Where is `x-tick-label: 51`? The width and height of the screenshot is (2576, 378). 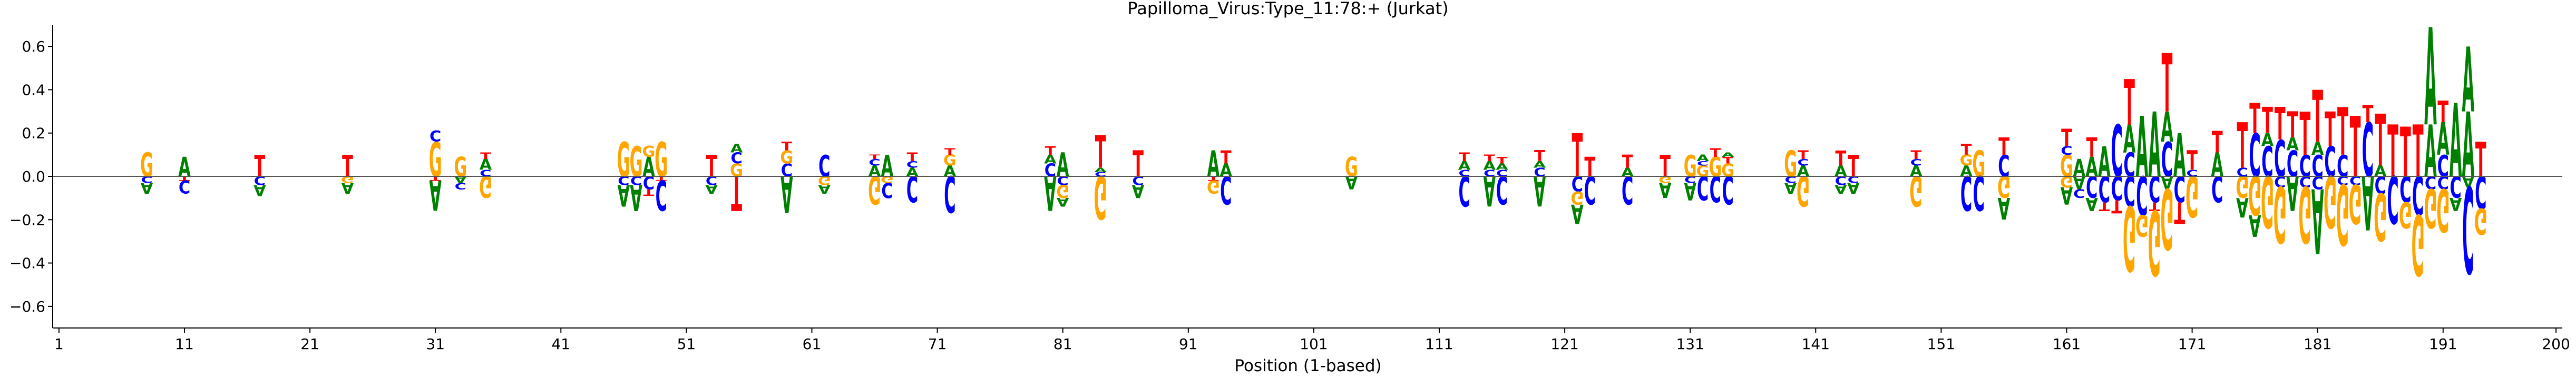
x-tick-label: 51 is located at coordinates (686, 344).